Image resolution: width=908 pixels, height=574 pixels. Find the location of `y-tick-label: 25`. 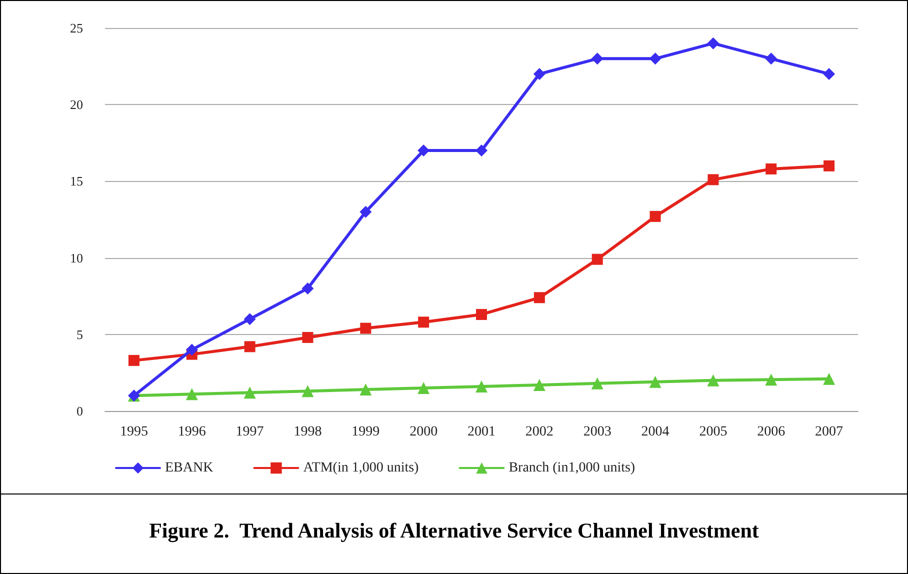

y-tick-label: 25 is located at coordinates (76, 28).